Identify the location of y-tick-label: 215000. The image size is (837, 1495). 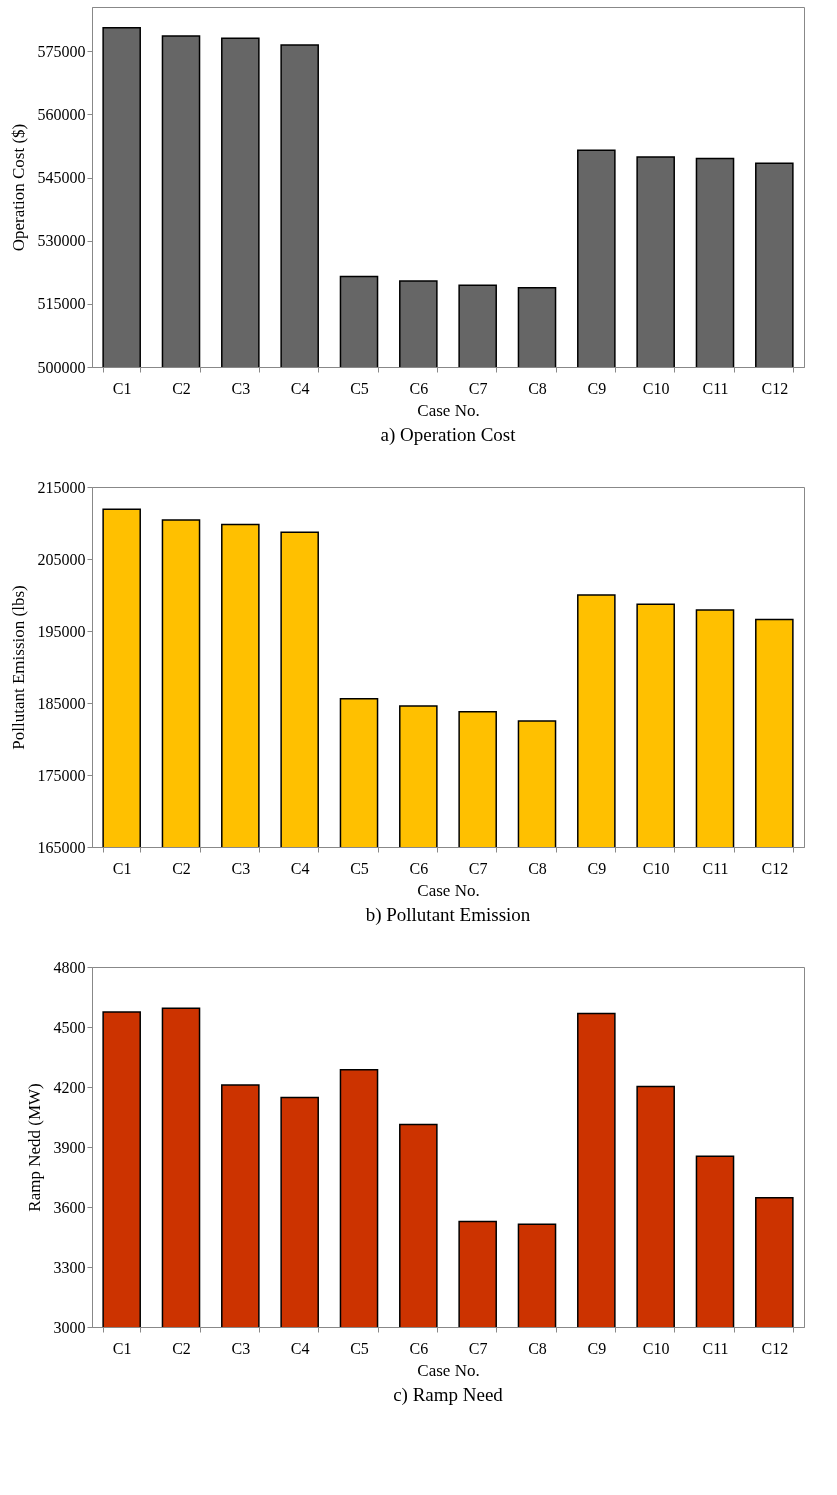
(61, 487).